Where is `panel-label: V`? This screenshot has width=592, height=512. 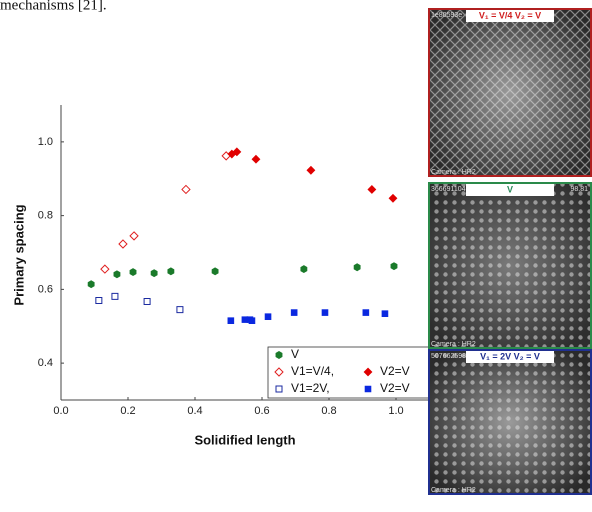
panel-label: V is located at coordinates (510, 189).